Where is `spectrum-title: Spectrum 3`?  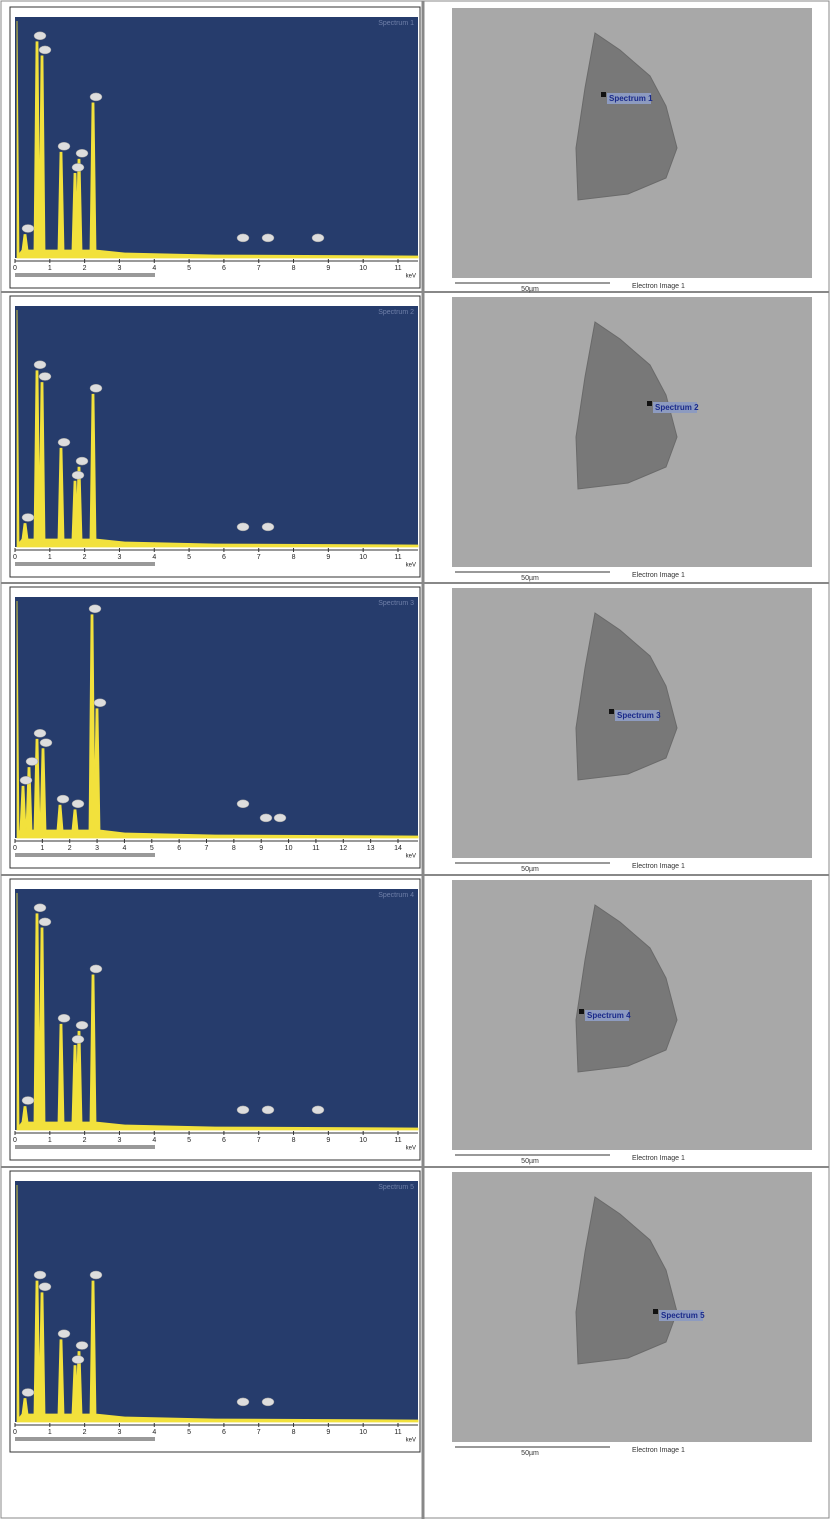 spectrum-title: Spectrum 3 is located at coordinates (396, 603).